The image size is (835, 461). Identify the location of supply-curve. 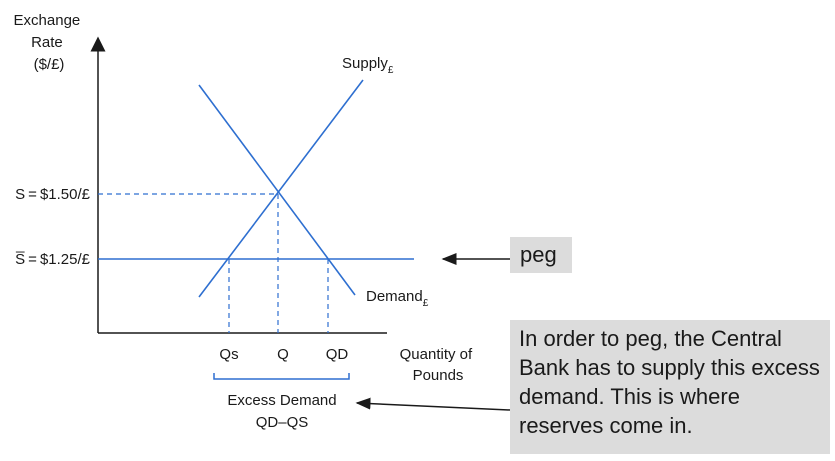
(281, 188).